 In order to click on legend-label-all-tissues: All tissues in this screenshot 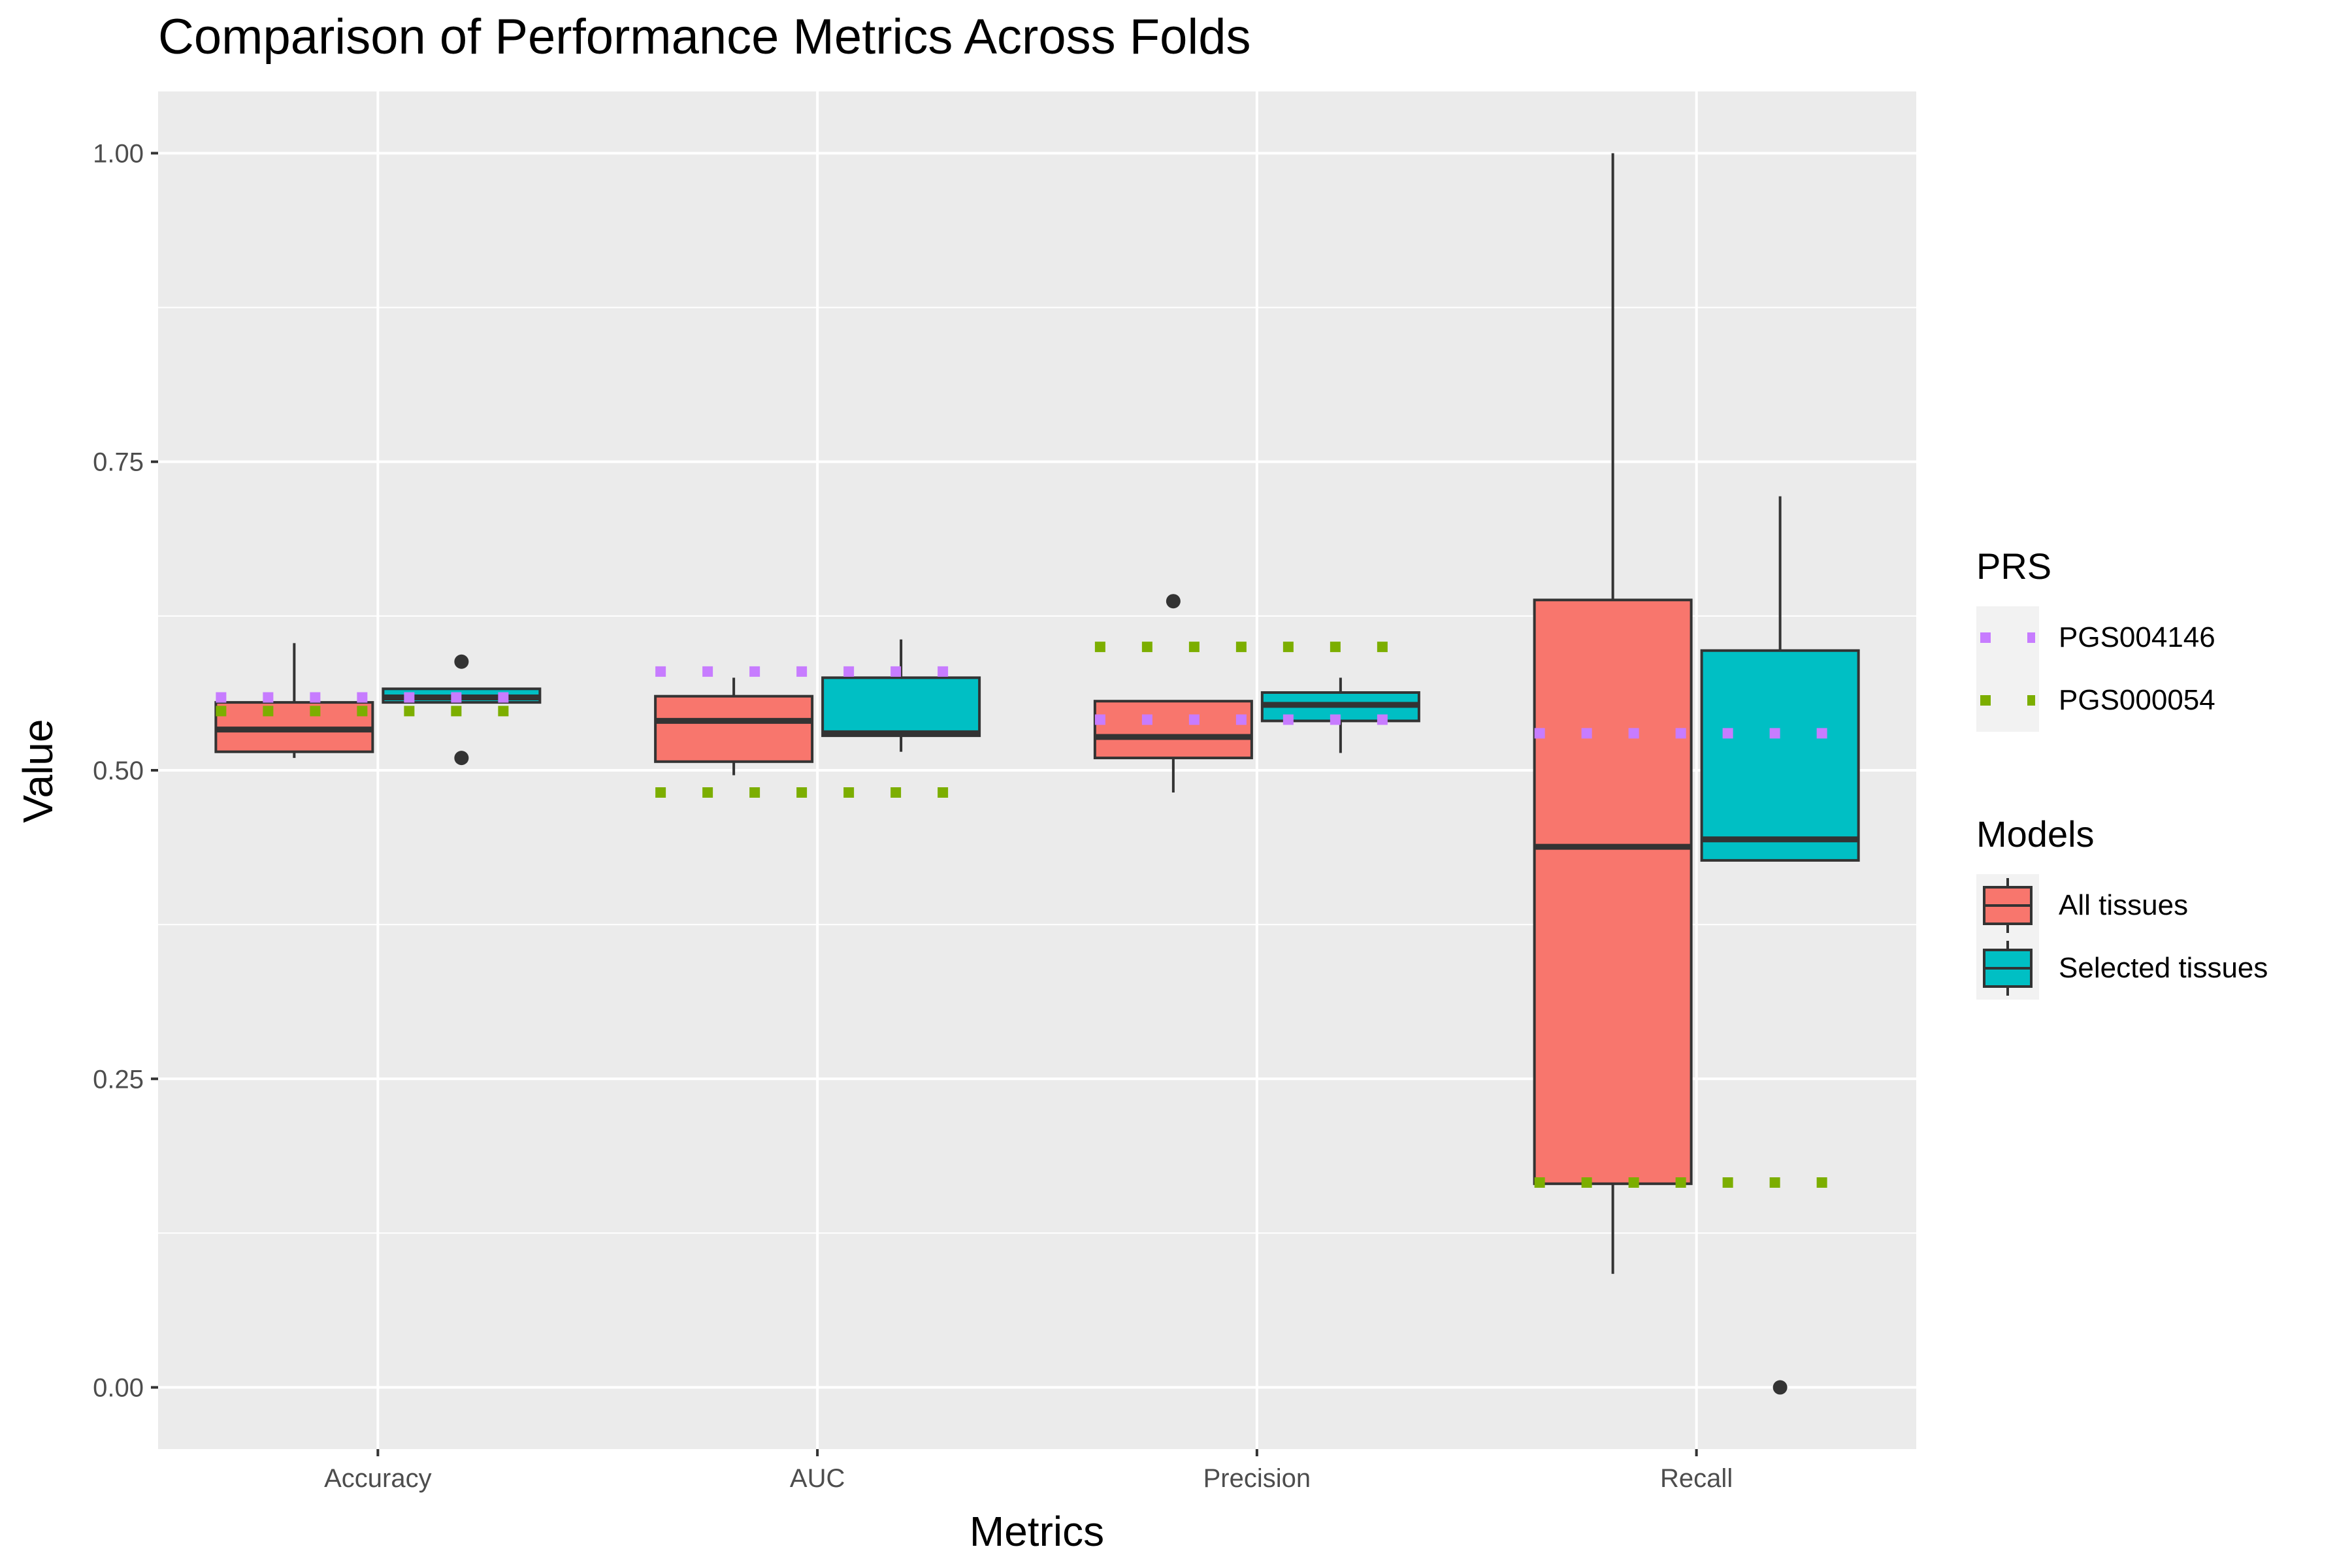, I will do `click(2123, 905)`.